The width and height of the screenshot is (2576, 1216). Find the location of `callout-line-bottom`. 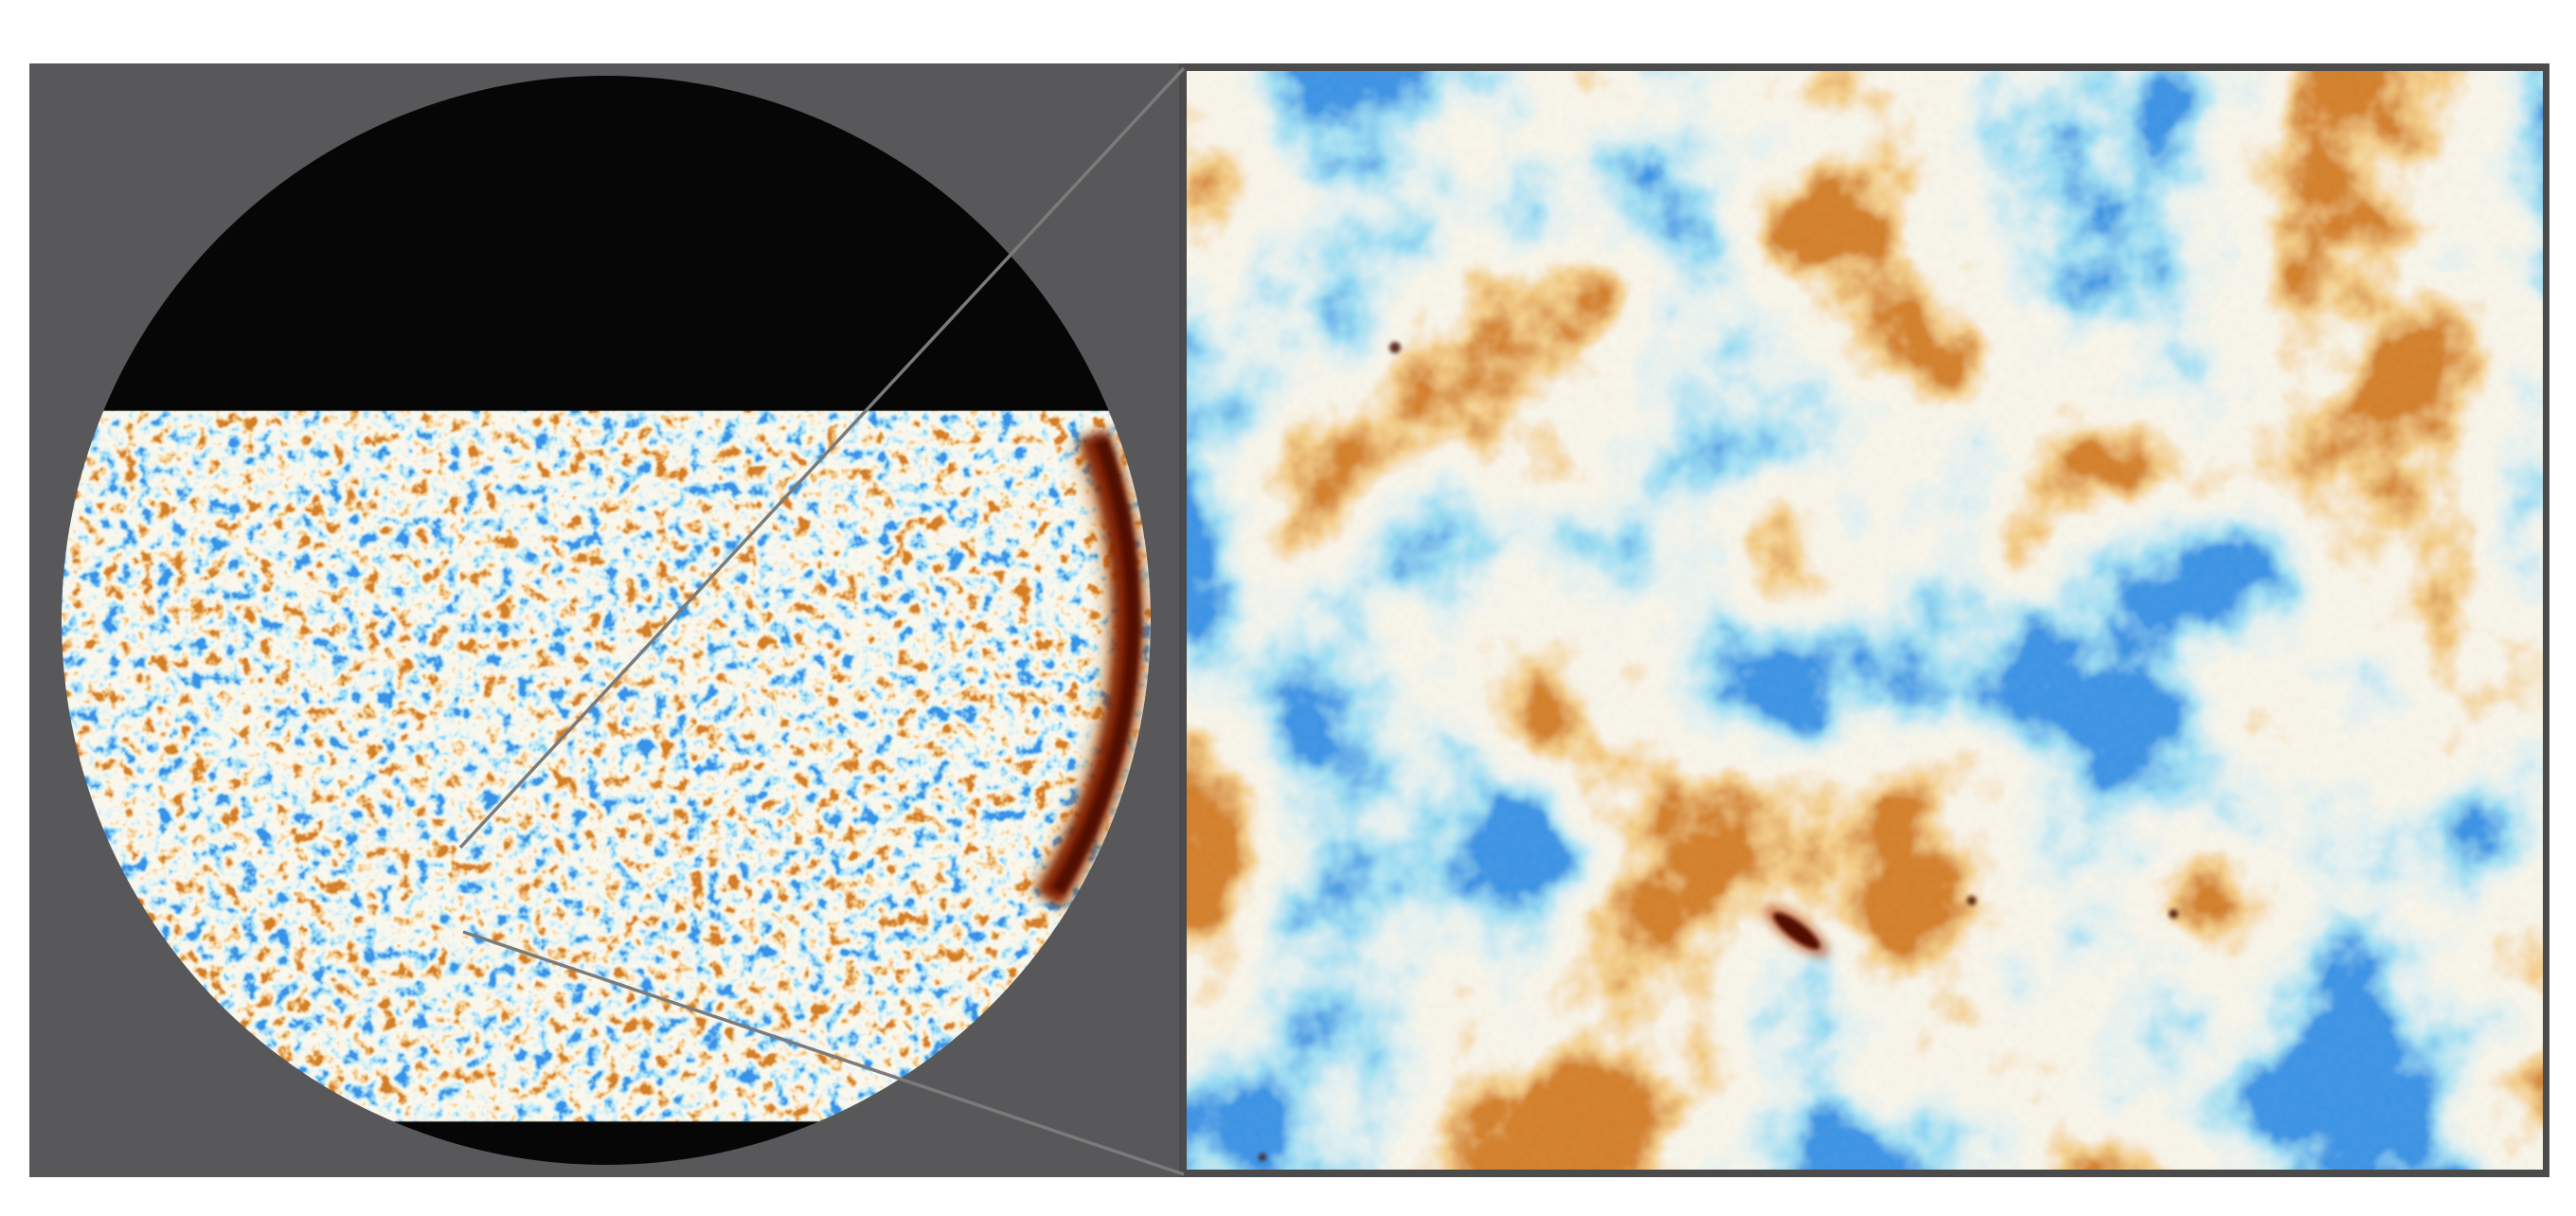

callout-line-bottom is located at coordinates (823, 1053).